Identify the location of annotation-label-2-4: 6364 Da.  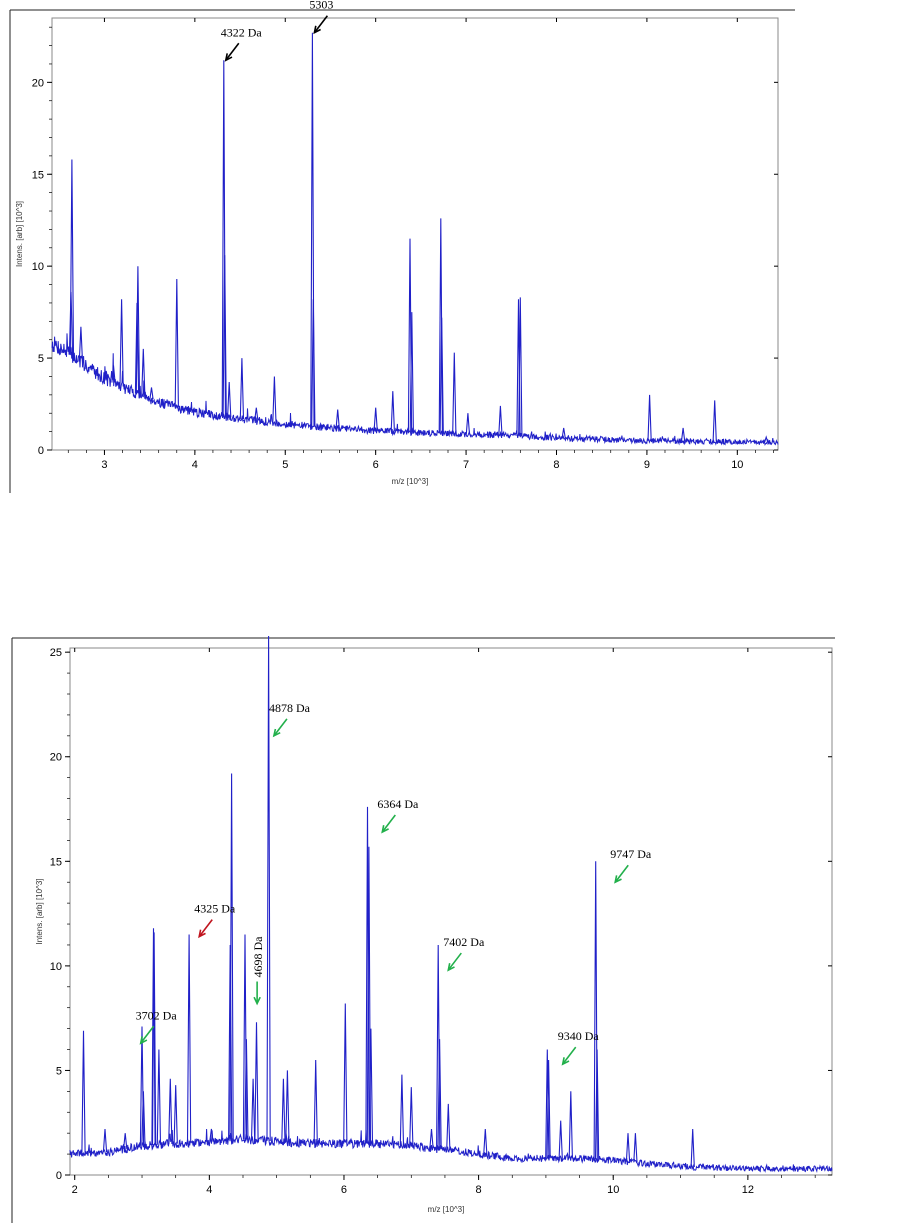
(398, 804).